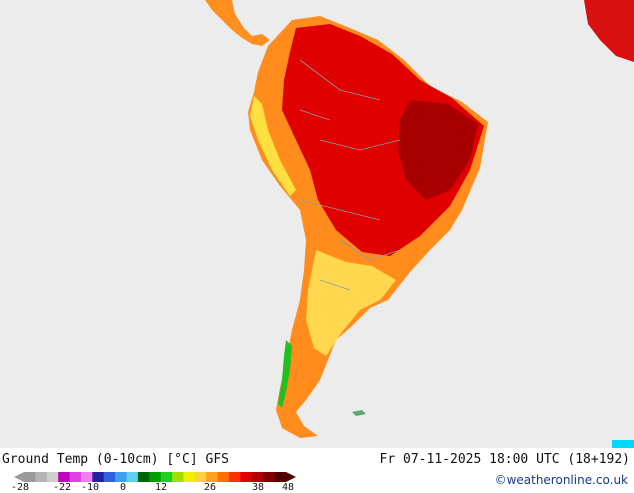 The image size is (634, 493). I want to click on falkland-islands, so click(359, 413).